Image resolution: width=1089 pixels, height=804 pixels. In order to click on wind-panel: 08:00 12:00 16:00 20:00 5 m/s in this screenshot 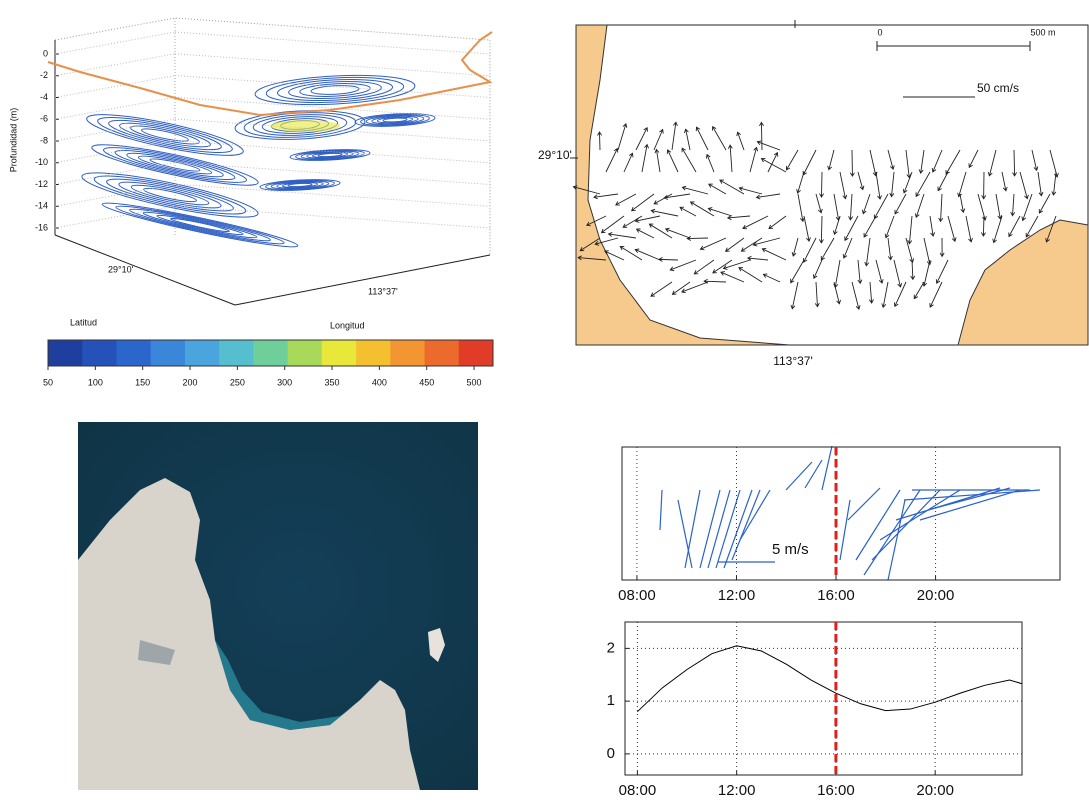, I will do `click(839, 524)`.